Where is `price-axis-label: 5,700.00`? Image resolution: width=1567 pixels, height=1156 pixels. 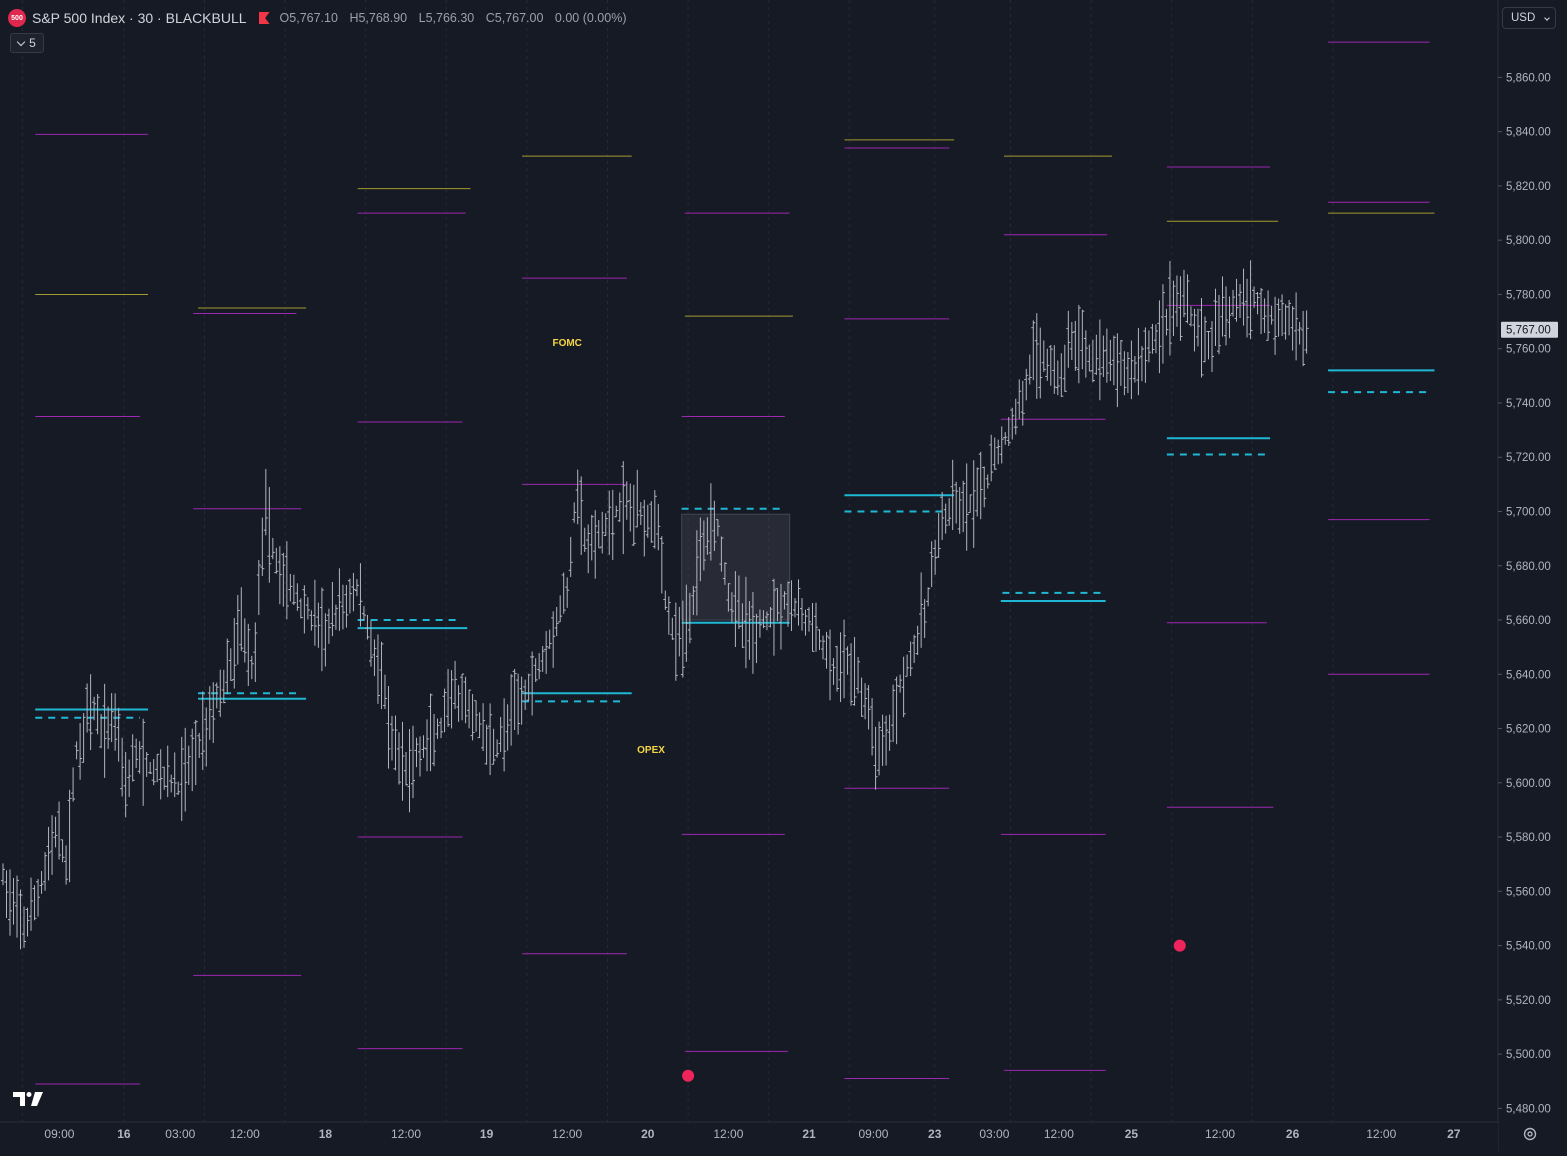
price-axis-label: 5,700.00 is located at coordinates (1528, 513).